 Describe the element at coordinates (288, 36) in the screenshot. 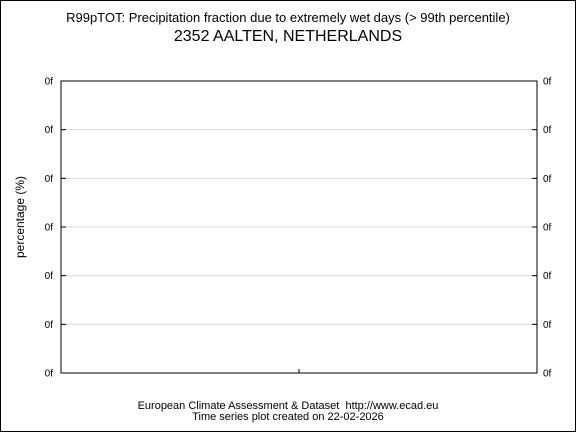

I see `chart-subtitle: 2352 AALTEN, NETHERLANDS` at that location.